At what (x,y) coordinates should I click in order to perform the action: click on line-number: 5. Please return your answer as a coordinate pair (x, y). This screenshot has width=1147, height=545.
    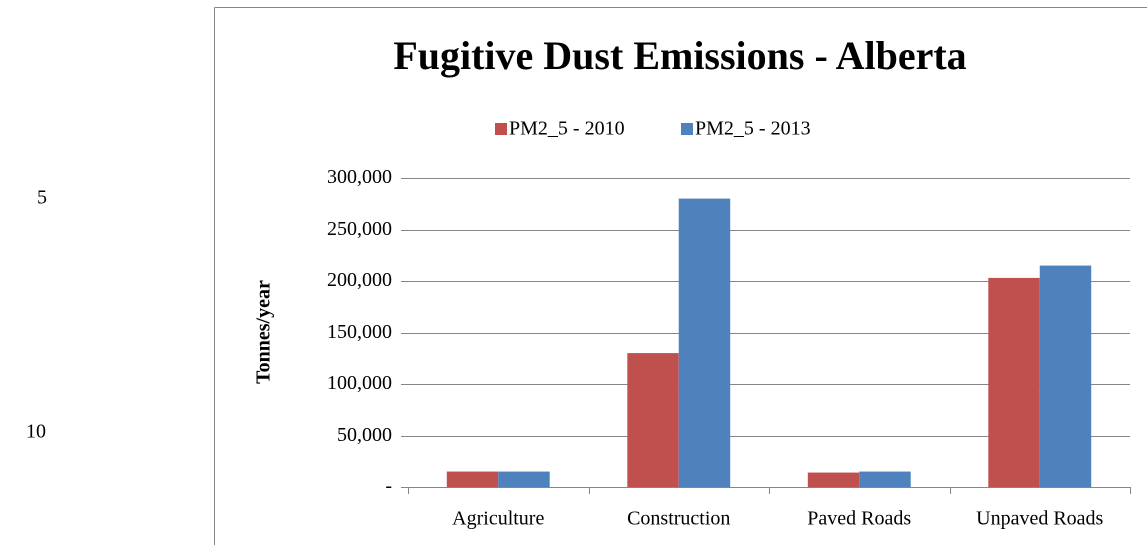
    Looking at the image, I should click on (42, 198).